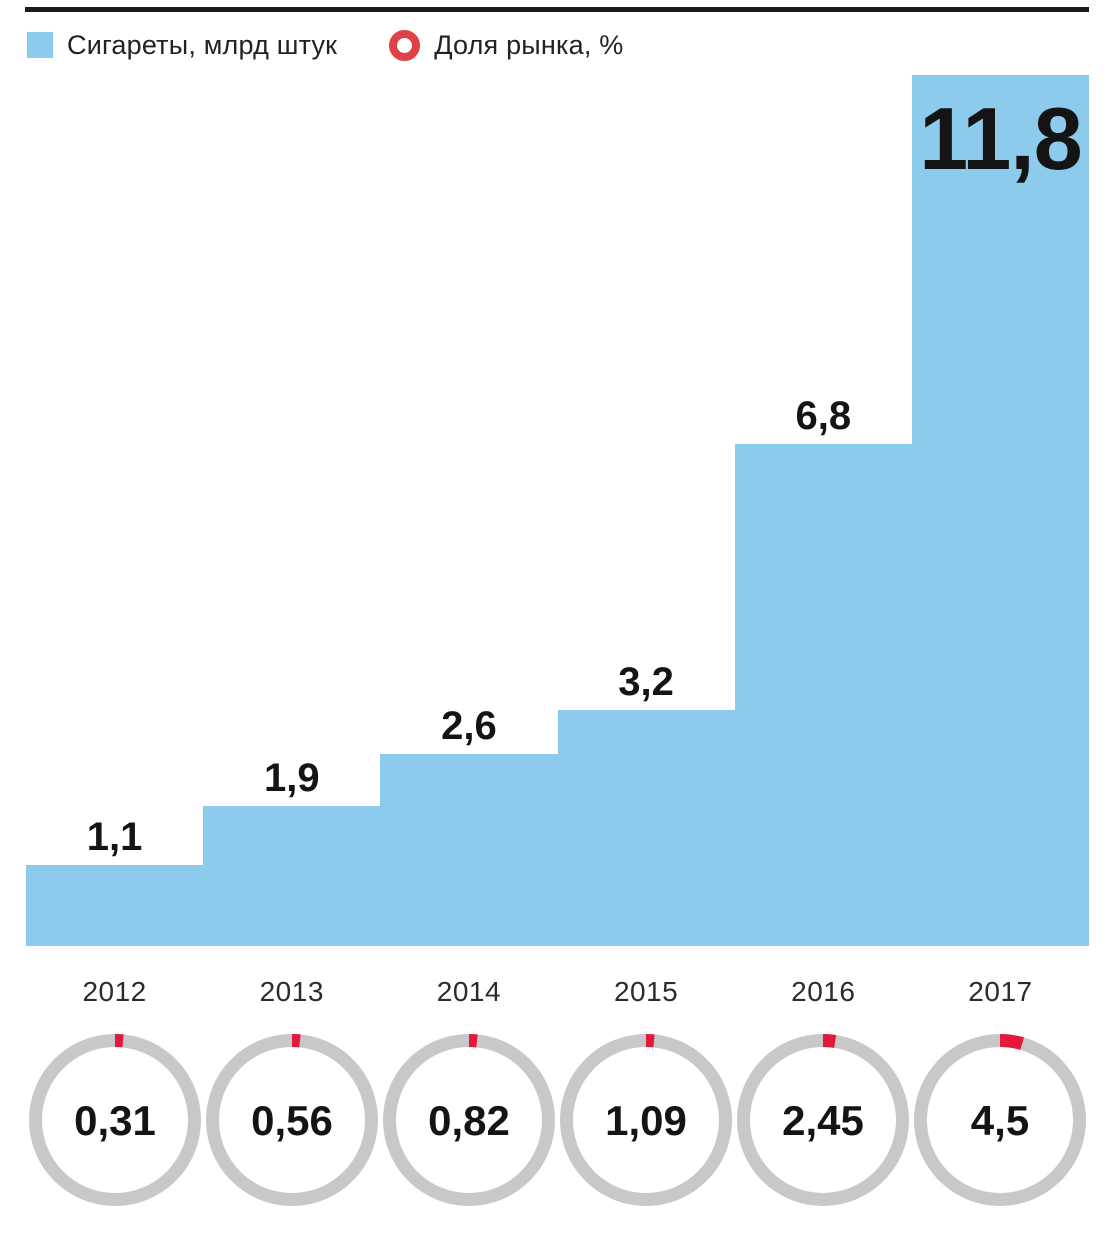 This screenshot has width=1116, height=1256. Describe the element at coordinates (1000, 991) in the screenshot. I see `year-label-2017: 2017` at that location.